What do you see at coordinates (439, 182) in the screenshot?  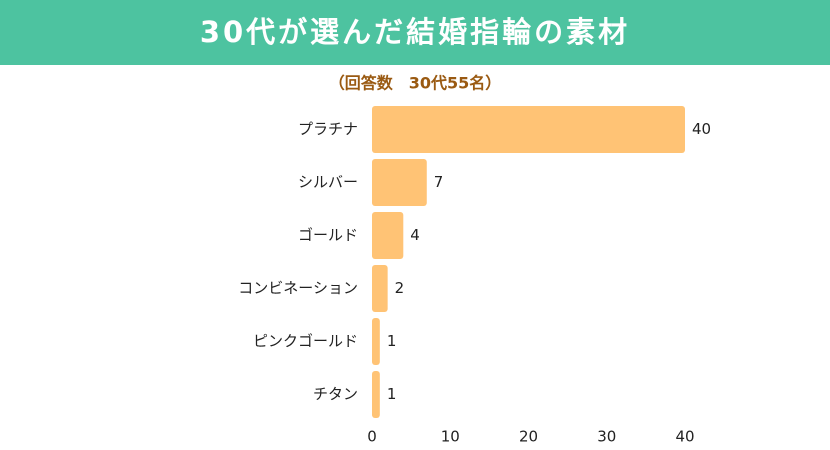 I see `value-label: 7` at bounding box center [439, 182].